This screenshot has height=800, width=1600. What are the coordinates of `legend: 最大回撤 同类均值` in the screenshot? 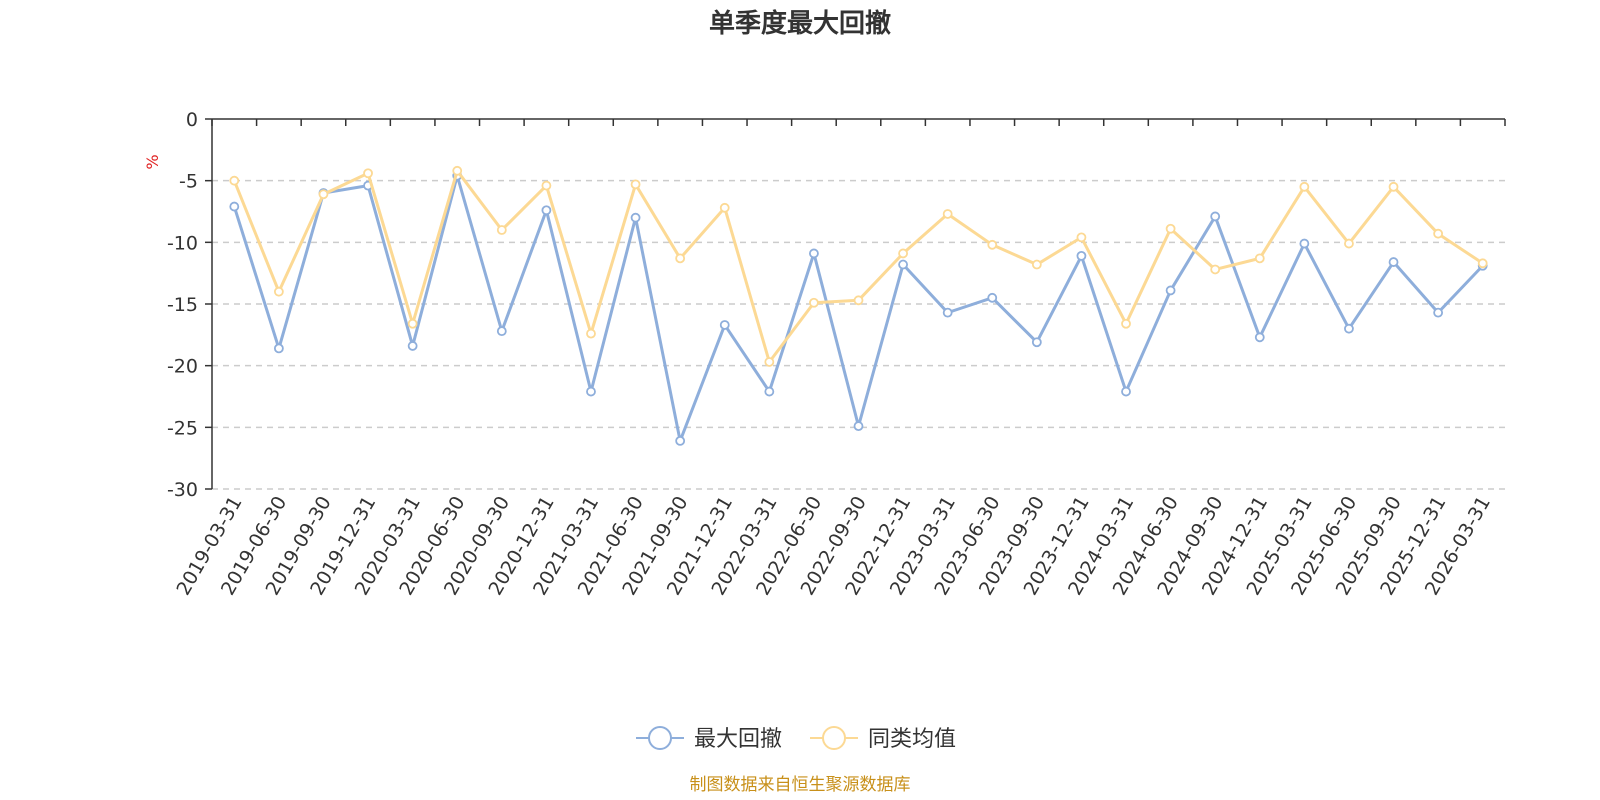 It's located at (796, 739).